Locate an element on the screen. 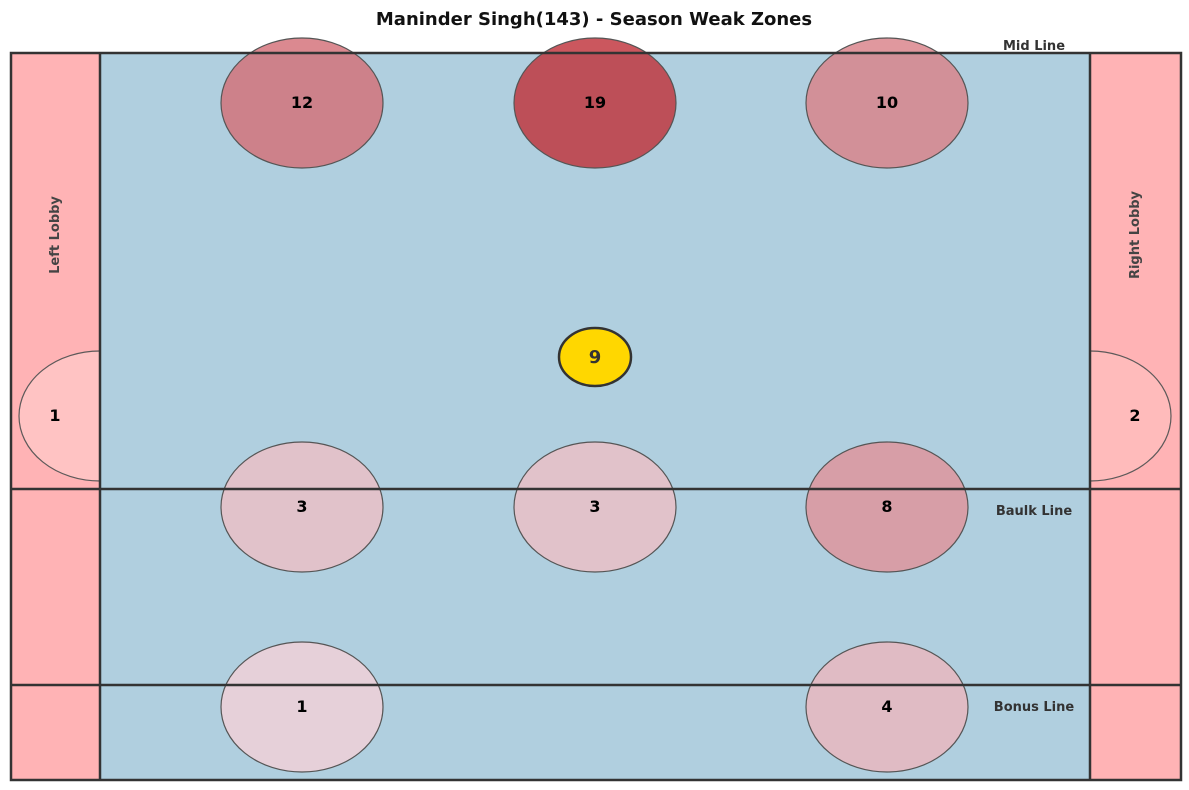 The image size is (1189, 790). lobby-zone-right is located at coordinates (1131, 416).